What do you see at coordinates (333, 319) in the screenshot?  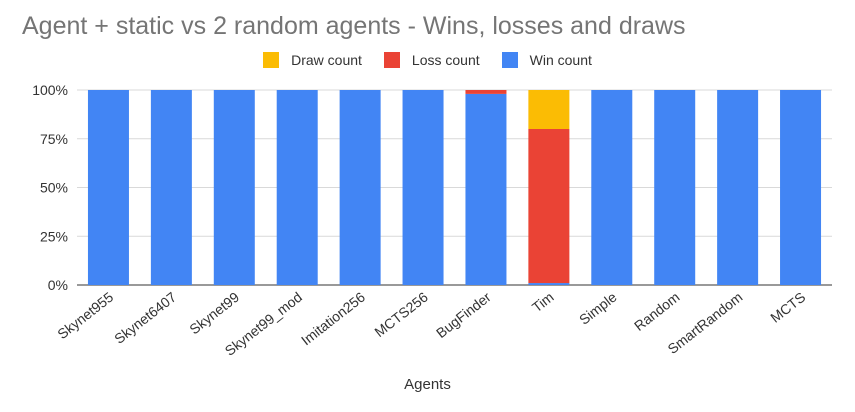 I see `x-tick-label: Imitation256` at bounding box center [333, 319].